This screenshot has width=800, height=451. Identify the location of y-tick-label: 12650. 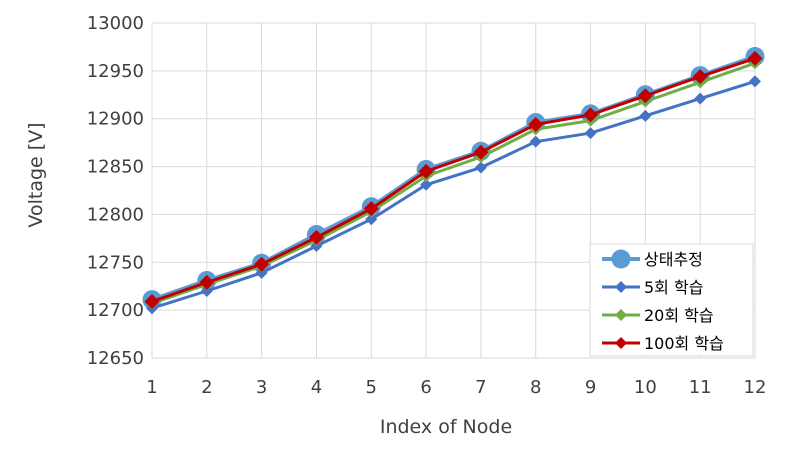
(115, 358).